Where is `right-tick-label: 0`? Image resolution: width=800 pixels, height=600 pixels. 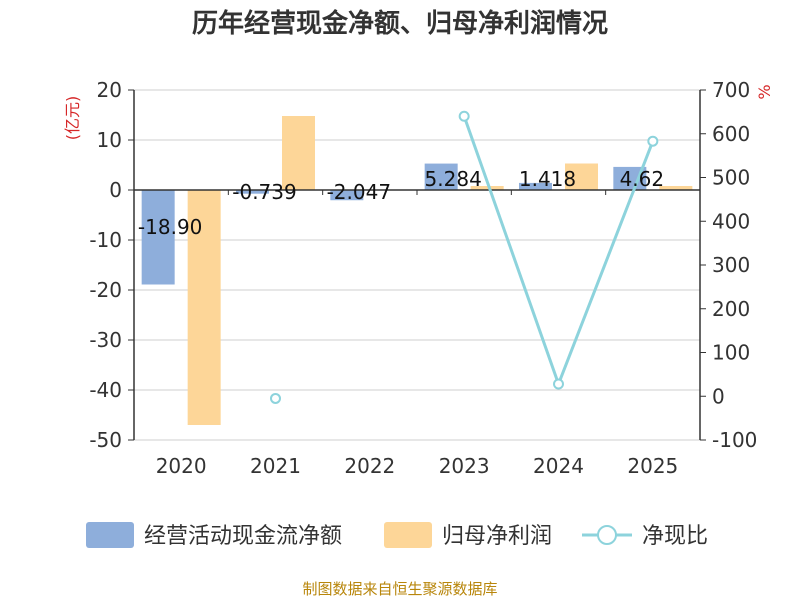
right-tick-label: 0 is located at coordinates (718, 396).